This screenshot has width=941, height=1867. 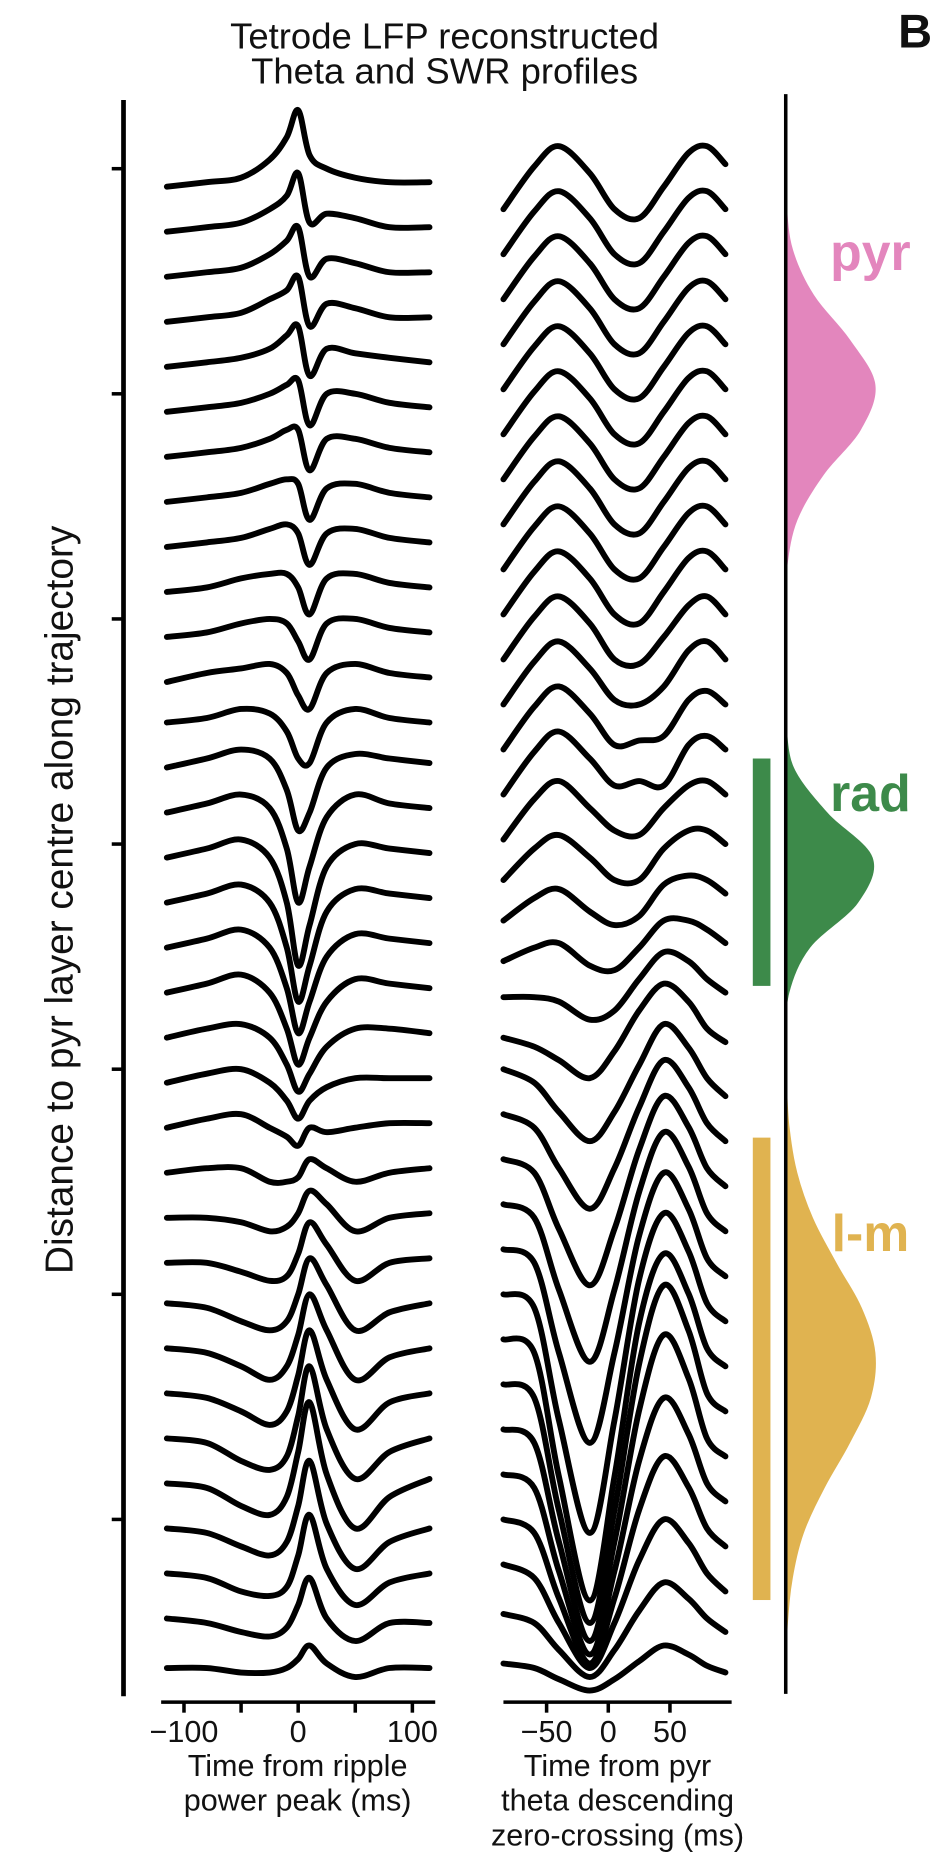 What do you see at coordinates (298, 1766) in the screenshot?
I see `x-axis-label: Time from ripple` at bounding box center [298, 1766].